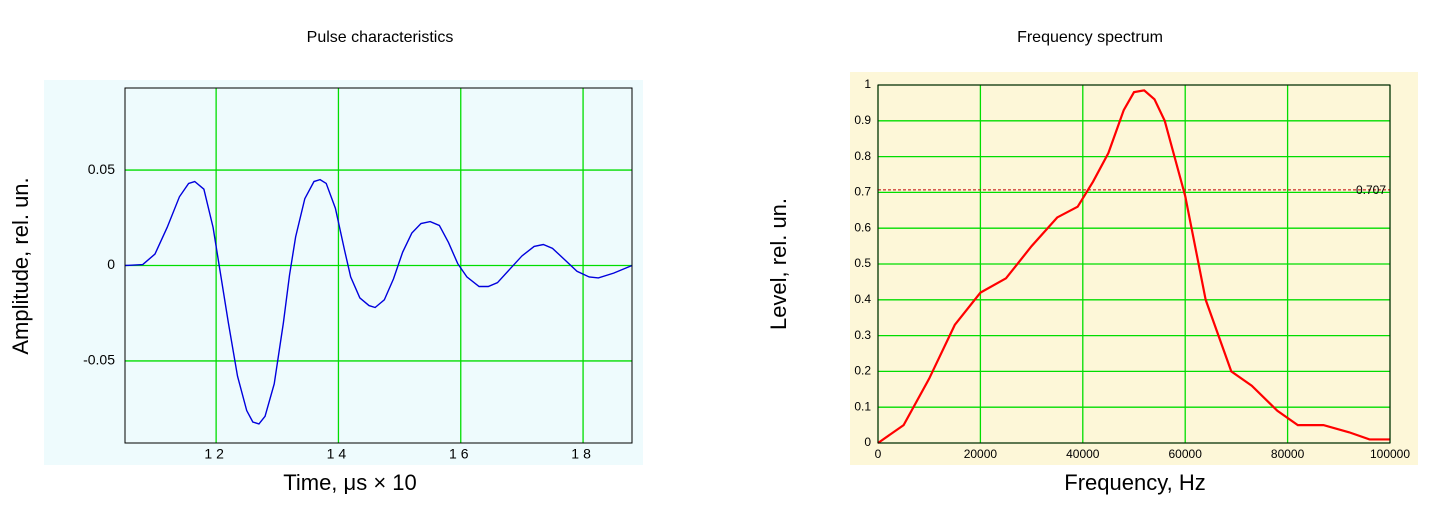 Image resolution: width=1430 pixels, height=509 pixels. Describe the element at coordinates (1186, 454) in the screenshot. I see `x-tick-label: 60000` at that location.